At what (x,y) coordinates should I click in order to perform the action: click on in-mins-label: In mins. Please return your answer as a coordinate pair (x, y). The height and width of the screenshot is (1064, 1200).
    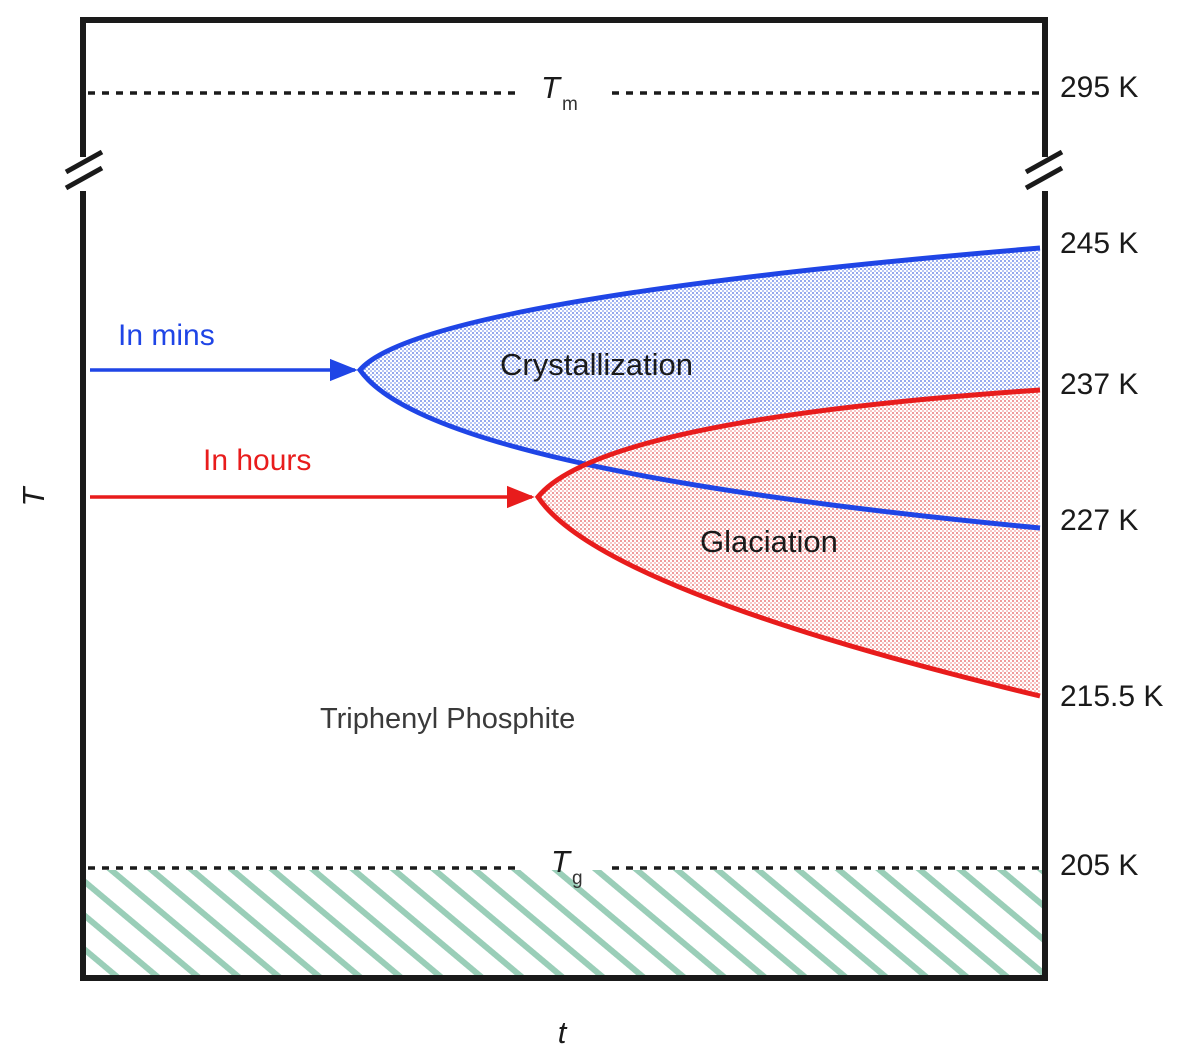
    Looking at the image, I should click on (166, 335).